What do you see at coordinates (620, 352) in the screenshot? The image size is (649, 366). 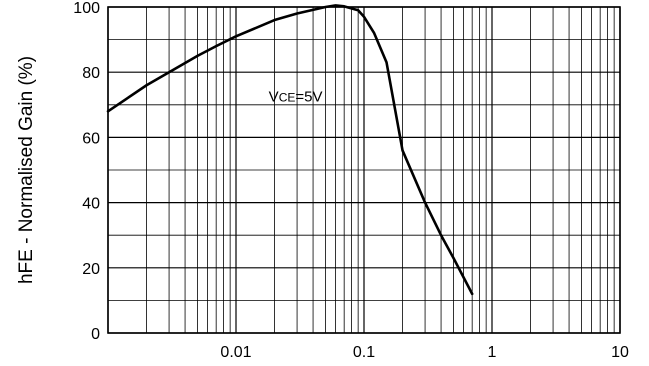 I see `x-tick-label: 10` at bounding box center [620, 352].